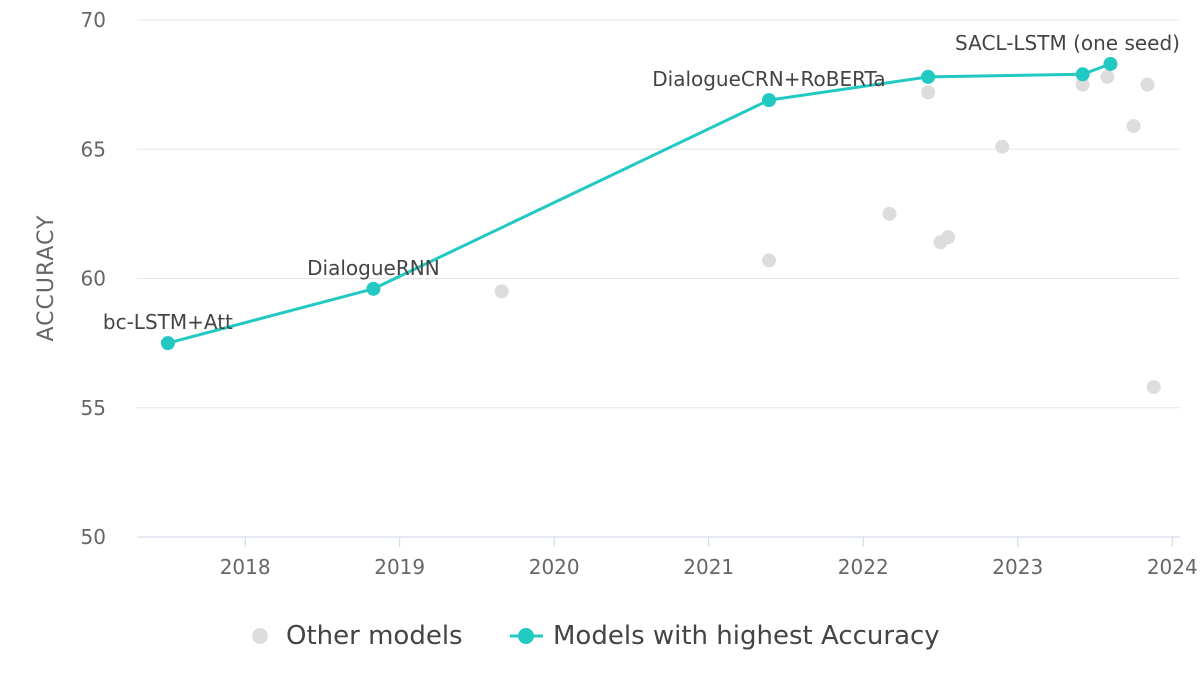 Image resolution: width=1200 pixels, height=700 pixels. I want to click on point-label: bc-LSTM+Att, so click(168, 322).